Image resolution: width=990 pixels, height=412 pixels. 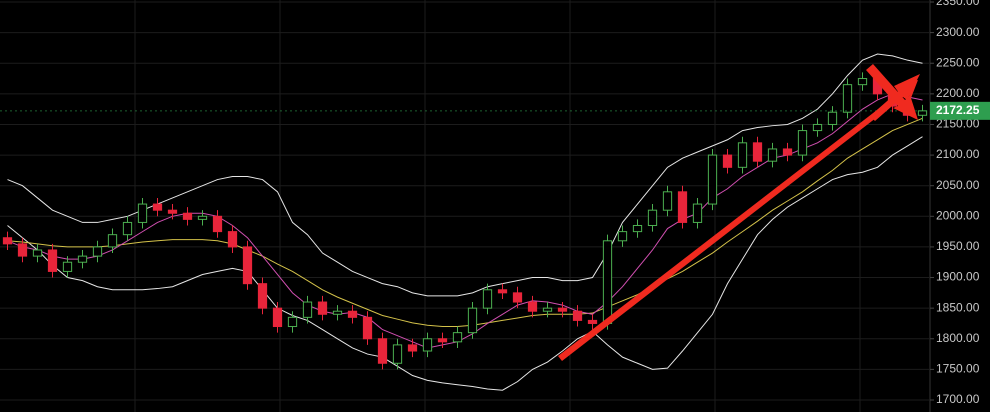 What do you see at coordinates (958, 338) in the screenshot?
I see `y-tick-label: 1800.00` at bounding box center [958, 338].